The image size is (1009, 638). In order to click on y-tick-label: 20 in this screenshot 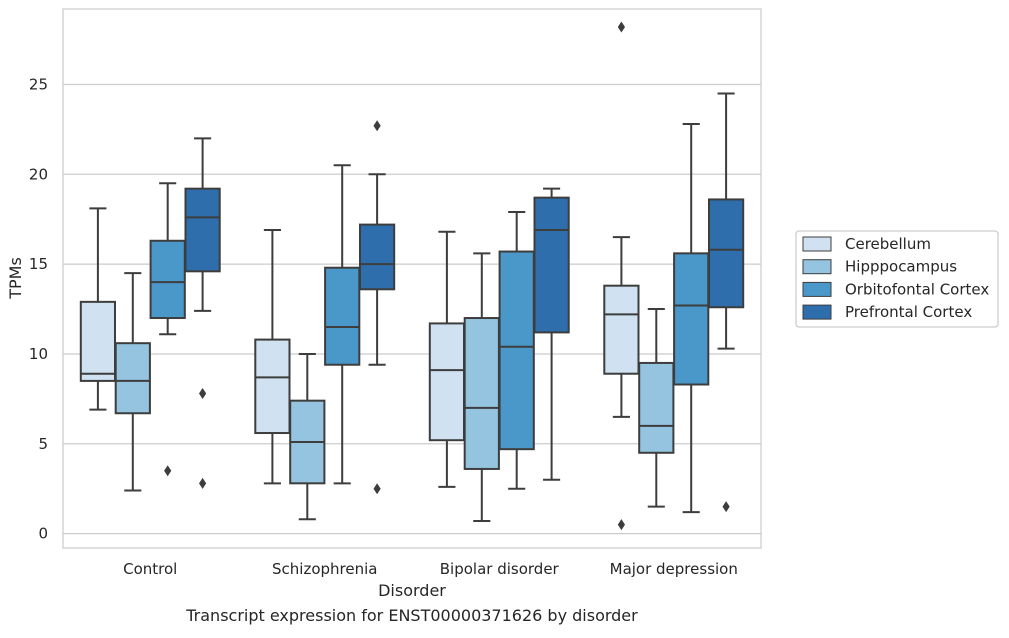, I will do `click(38, 174)`.